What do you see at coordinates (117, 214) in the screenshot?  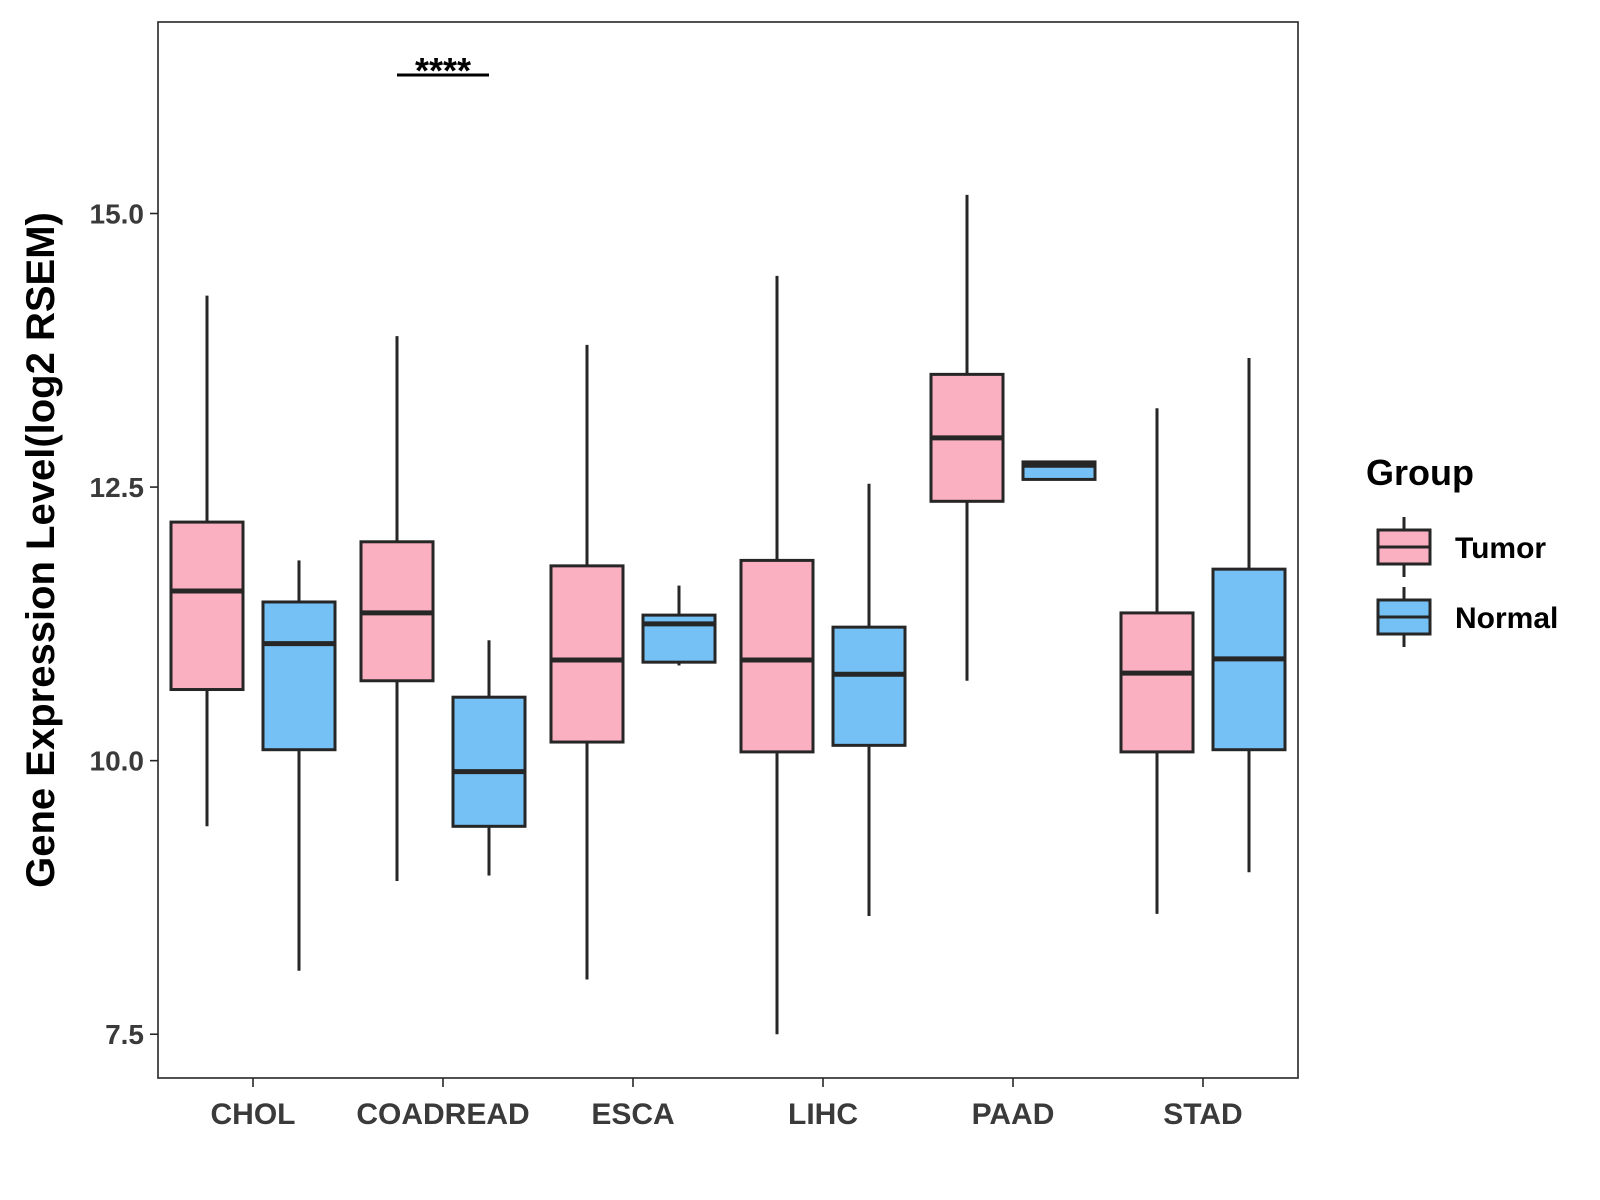 I see `y-tick-label: 15.0` at bounding box center [117, 214].